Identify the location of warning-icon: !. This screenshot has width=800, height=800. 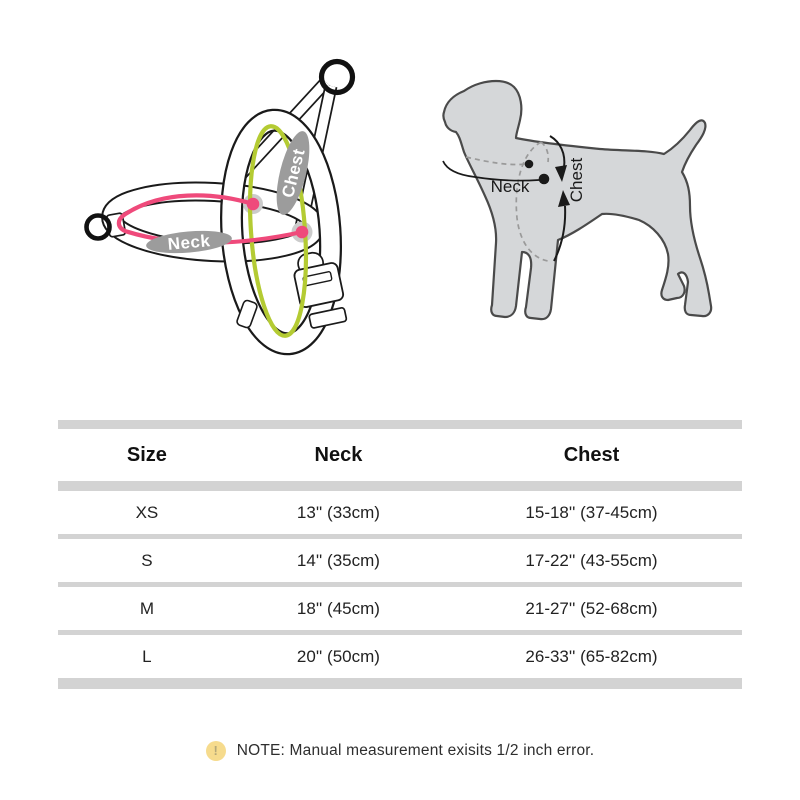
(215, 751).